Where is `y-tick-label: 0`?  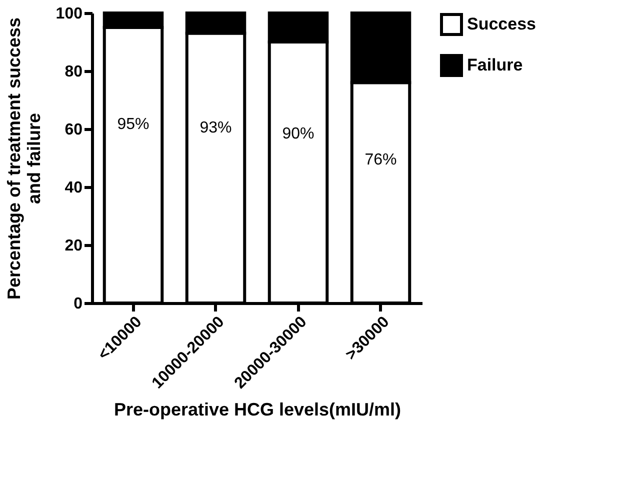 y-tick-label: 0 is located at coordinates (78, 304).